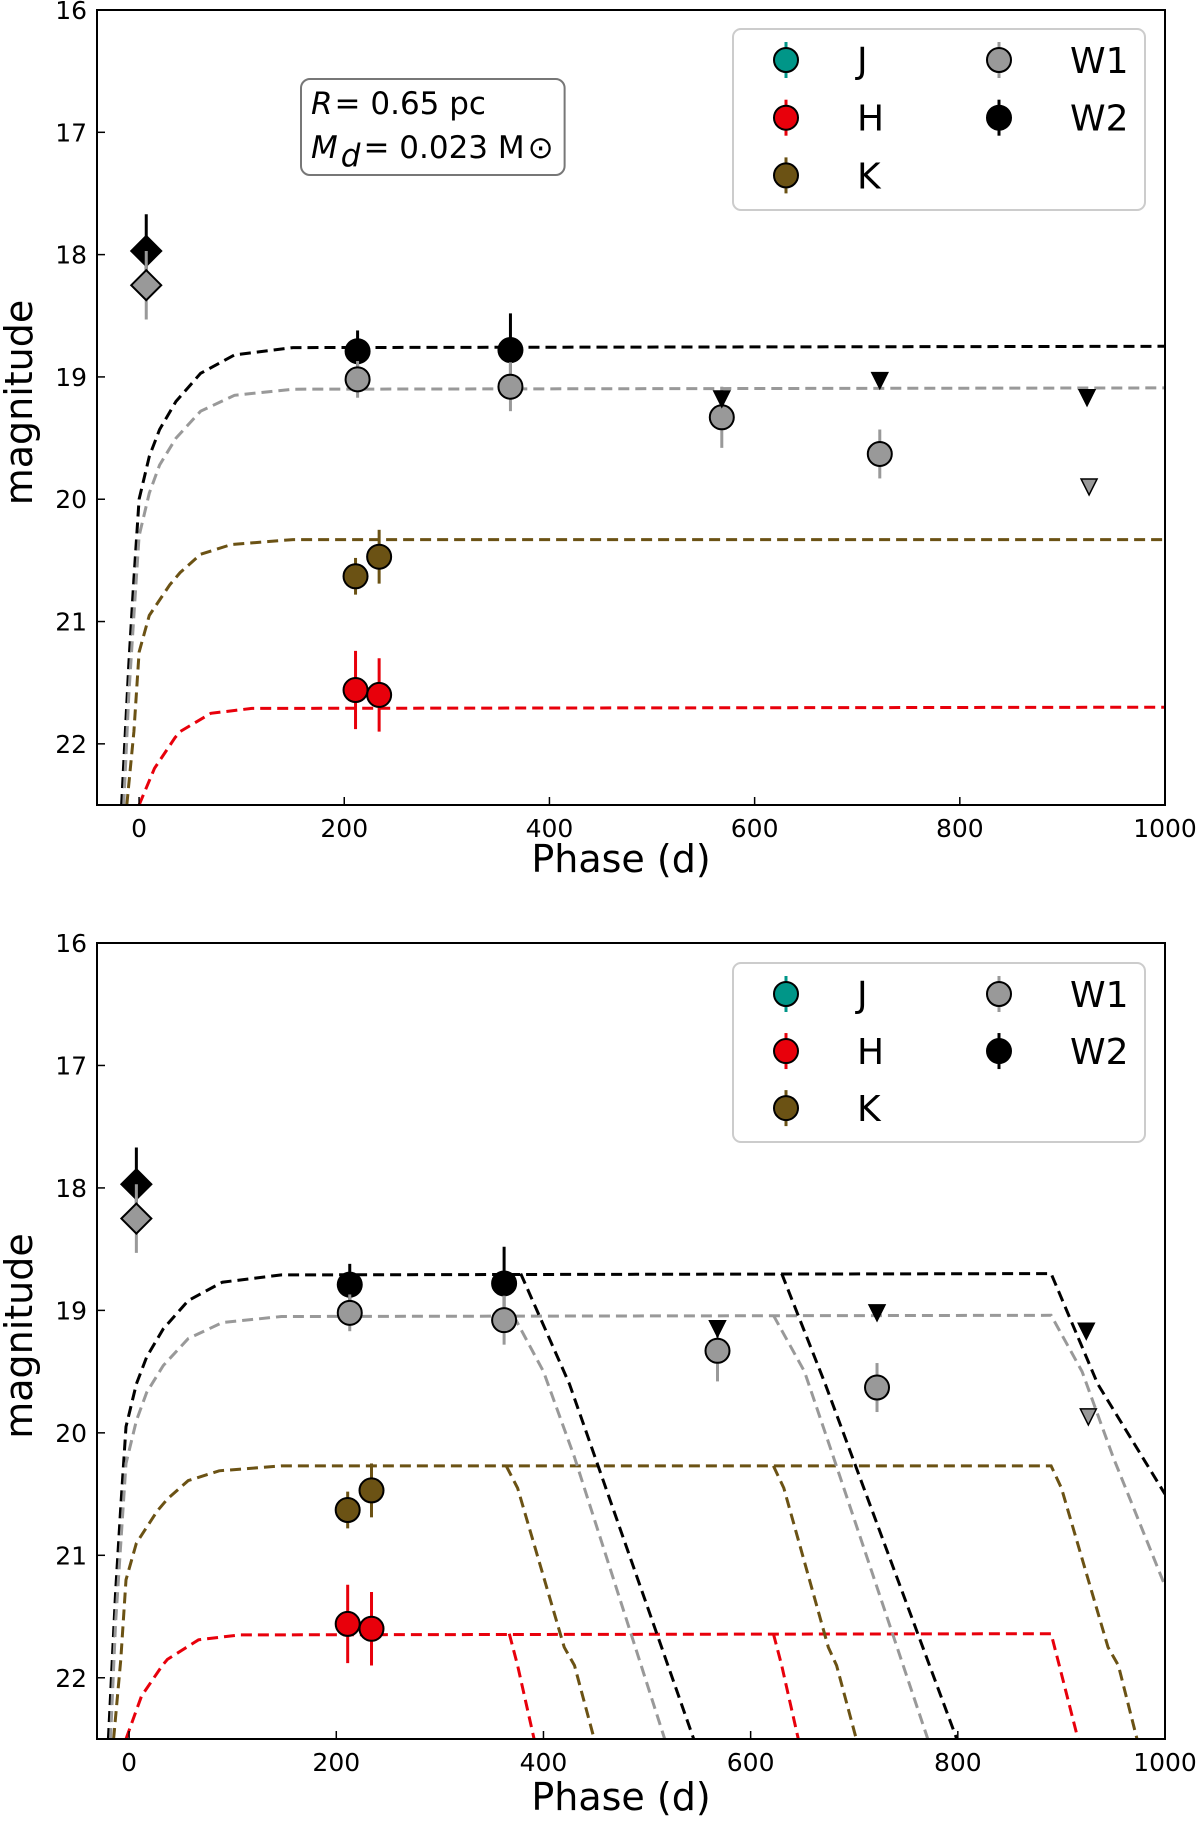 The height and width of the screenshot is (1825, 1200). I want to click on radius-value: = 0.65 pc, so click(410, 104).